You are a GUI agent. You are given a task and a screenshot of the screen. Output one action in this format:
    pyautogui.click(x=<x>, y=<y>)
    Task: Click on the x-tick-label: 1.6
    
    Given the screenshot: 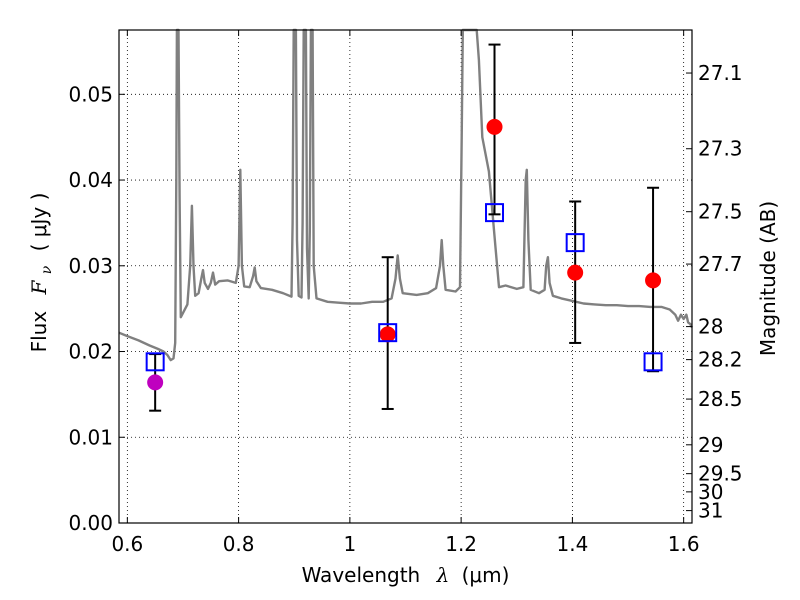 What is the action you would take?
    pyautogui.click(x=684, y=544)
    